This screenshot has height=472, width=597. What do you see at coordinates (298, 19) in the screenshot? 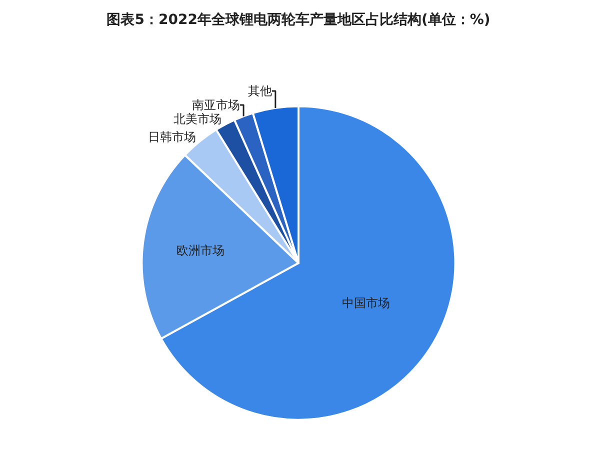
I see `chart-title: 图表5：2022年全球锂电两轮车产量地区占比结构(单位：%)` at bounding box center [298, 19].